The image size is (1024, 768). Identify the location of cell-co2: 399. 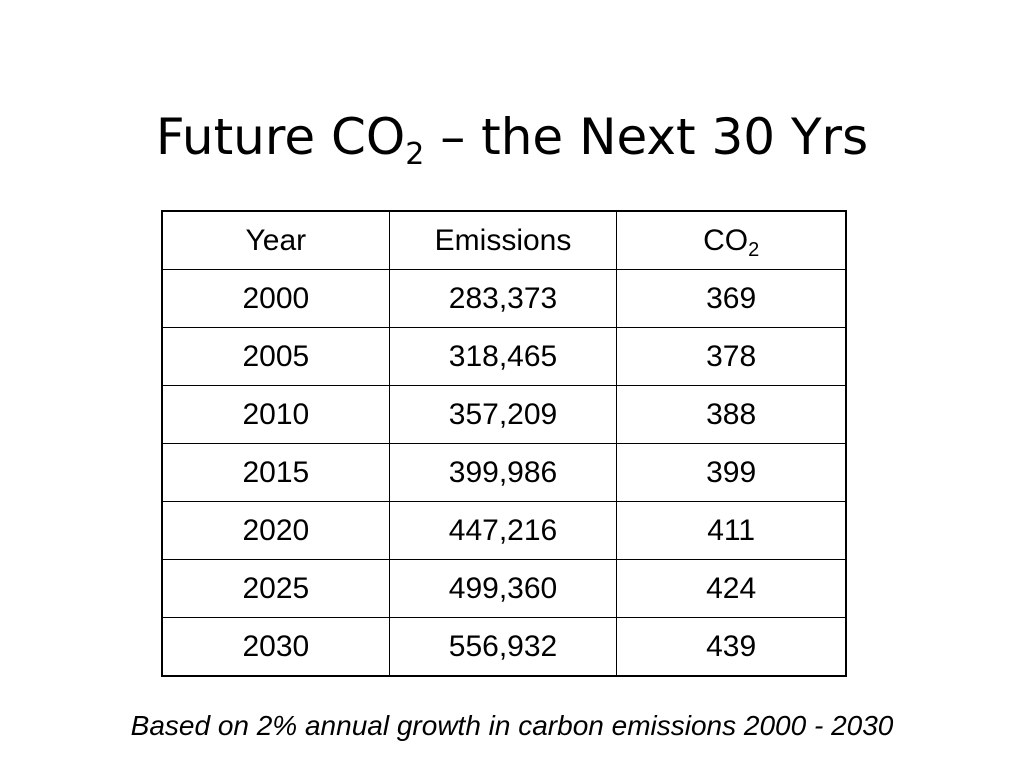
(731, 472).